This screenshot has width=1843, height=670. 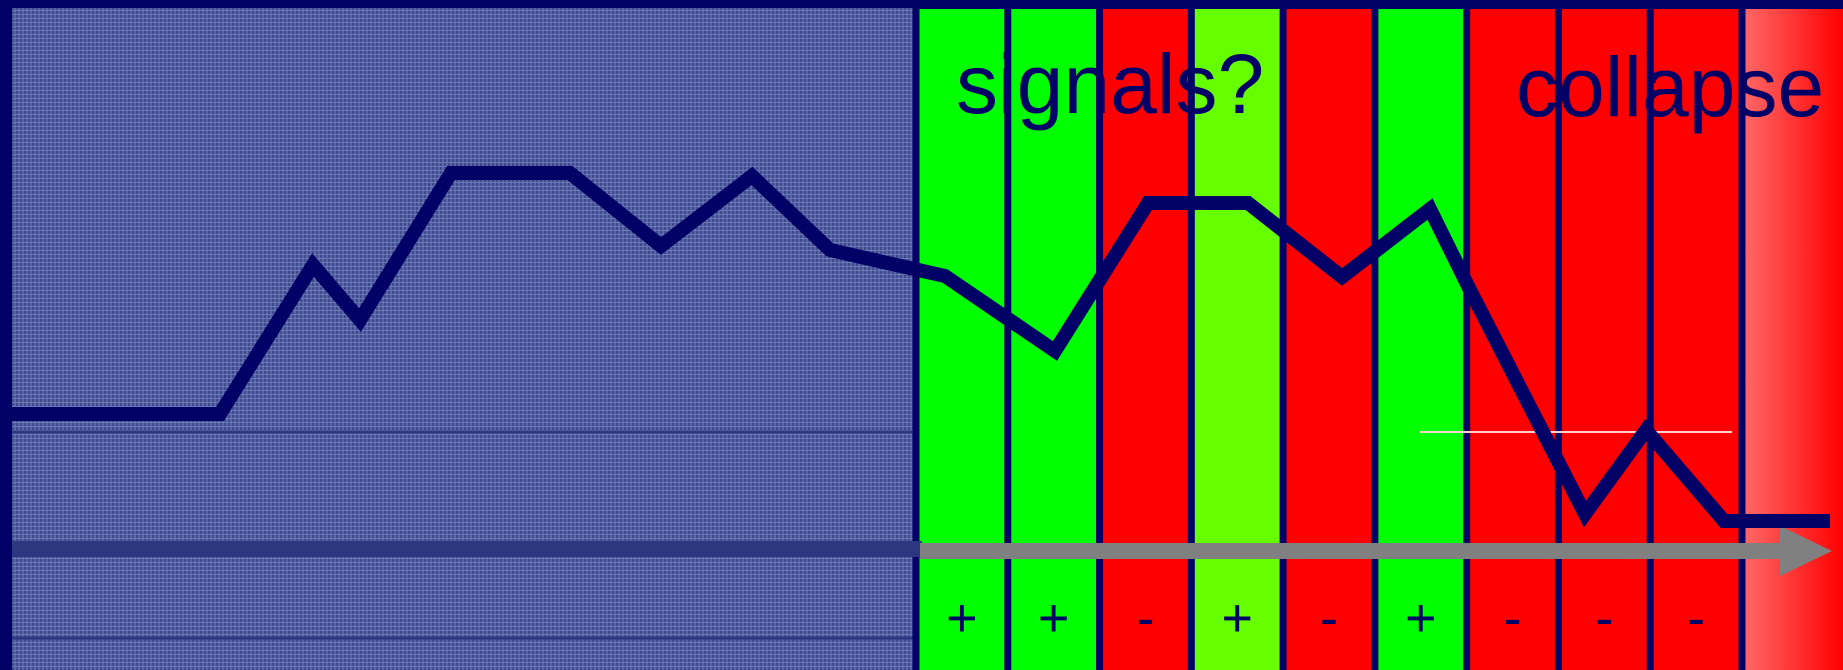 I want to click on collapse-label: collapse, so click(x=1670, y=87).